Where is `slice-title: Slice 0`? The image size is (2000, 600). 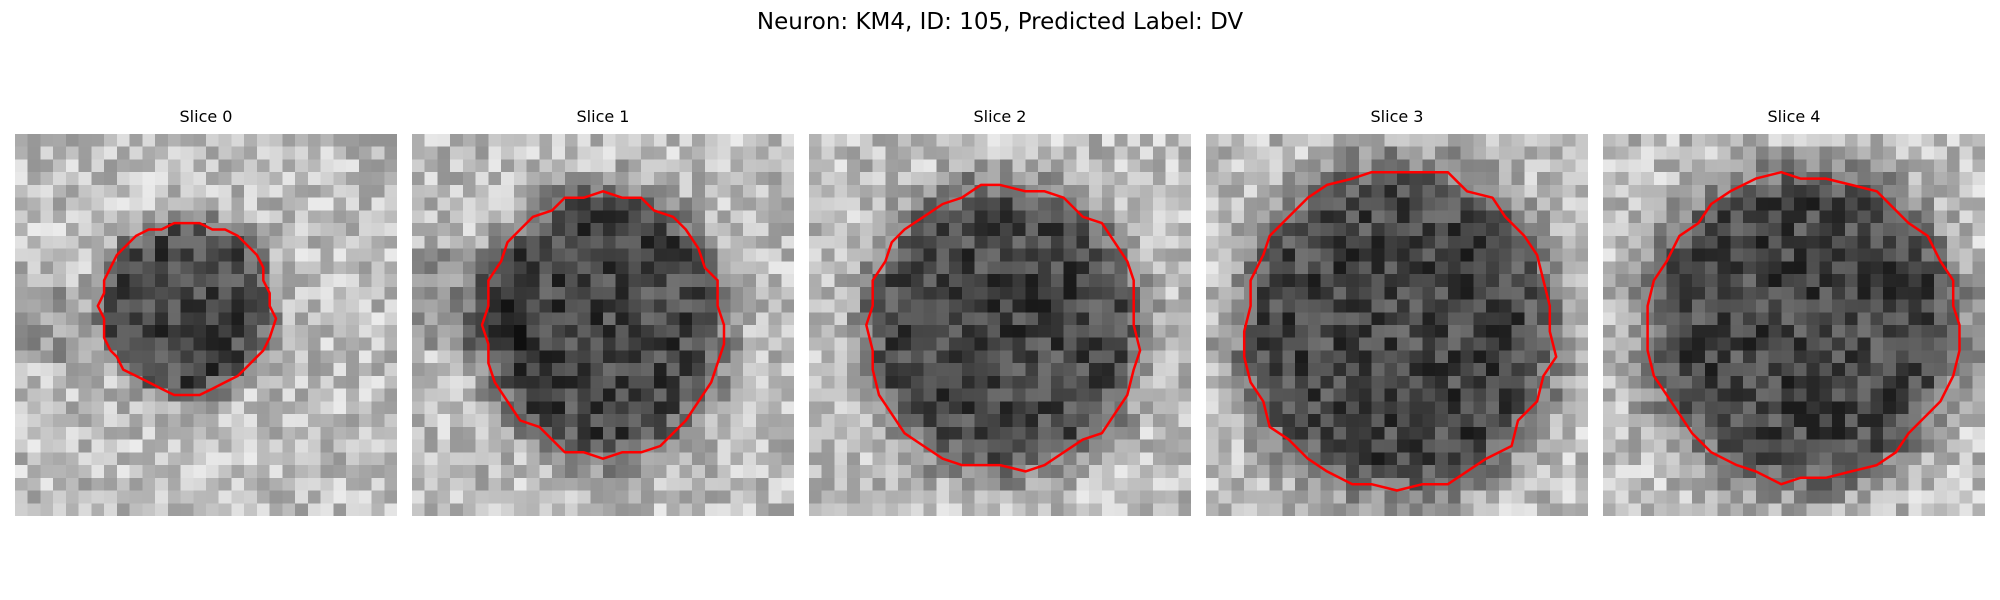
slice-title: Slice 0 is located at coordinates (206, 116).